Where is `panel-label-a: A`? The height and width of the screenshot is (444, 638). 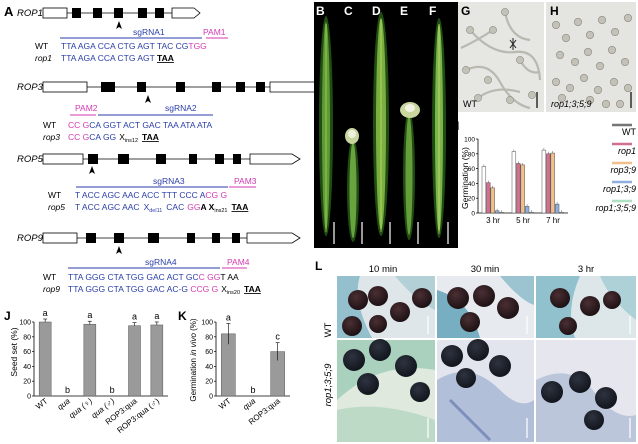 panel-label-a: A is located at coordinates (9, 11).